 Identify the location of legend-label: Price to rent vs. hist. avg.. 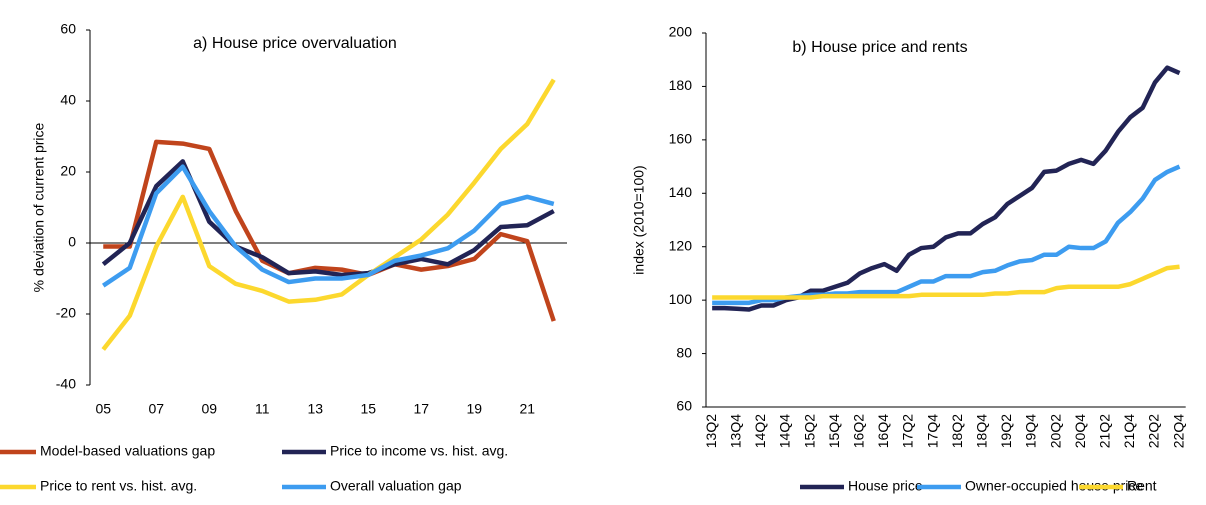
(118, 486).